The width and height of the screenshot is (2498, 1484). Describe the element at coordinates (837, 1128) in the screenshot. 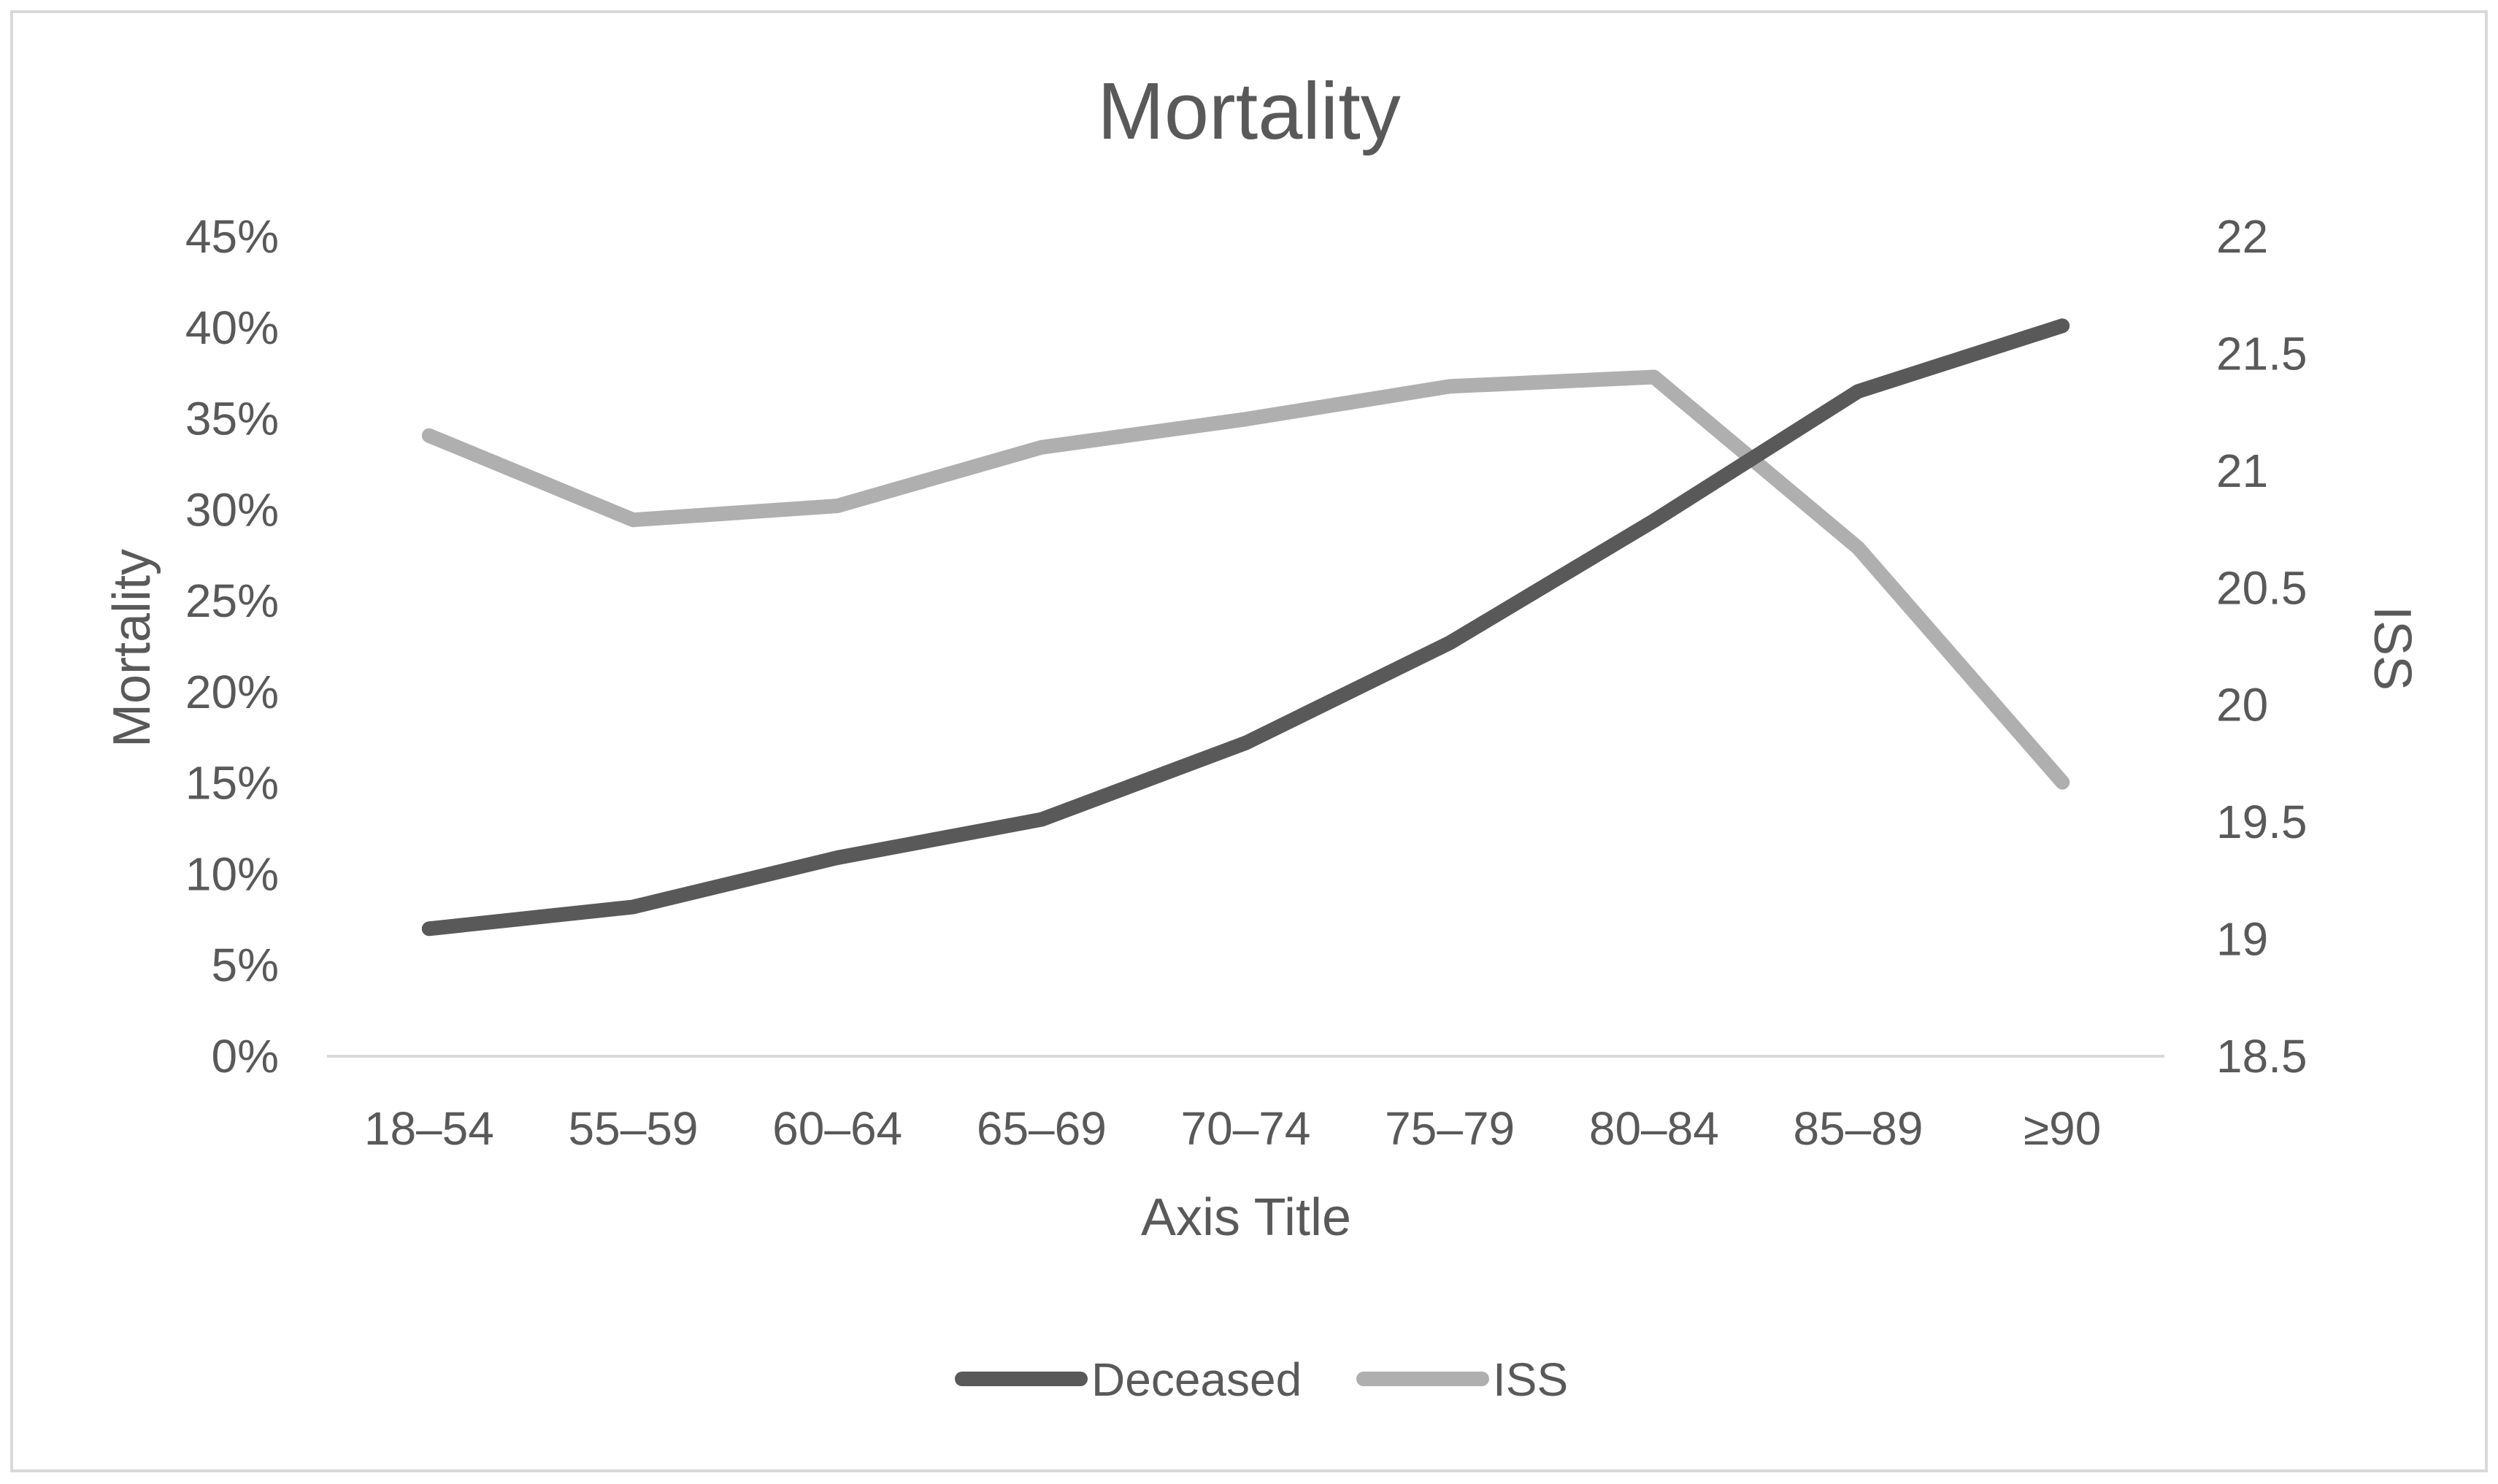

I see `x-tick-label: 60–64` at that location.